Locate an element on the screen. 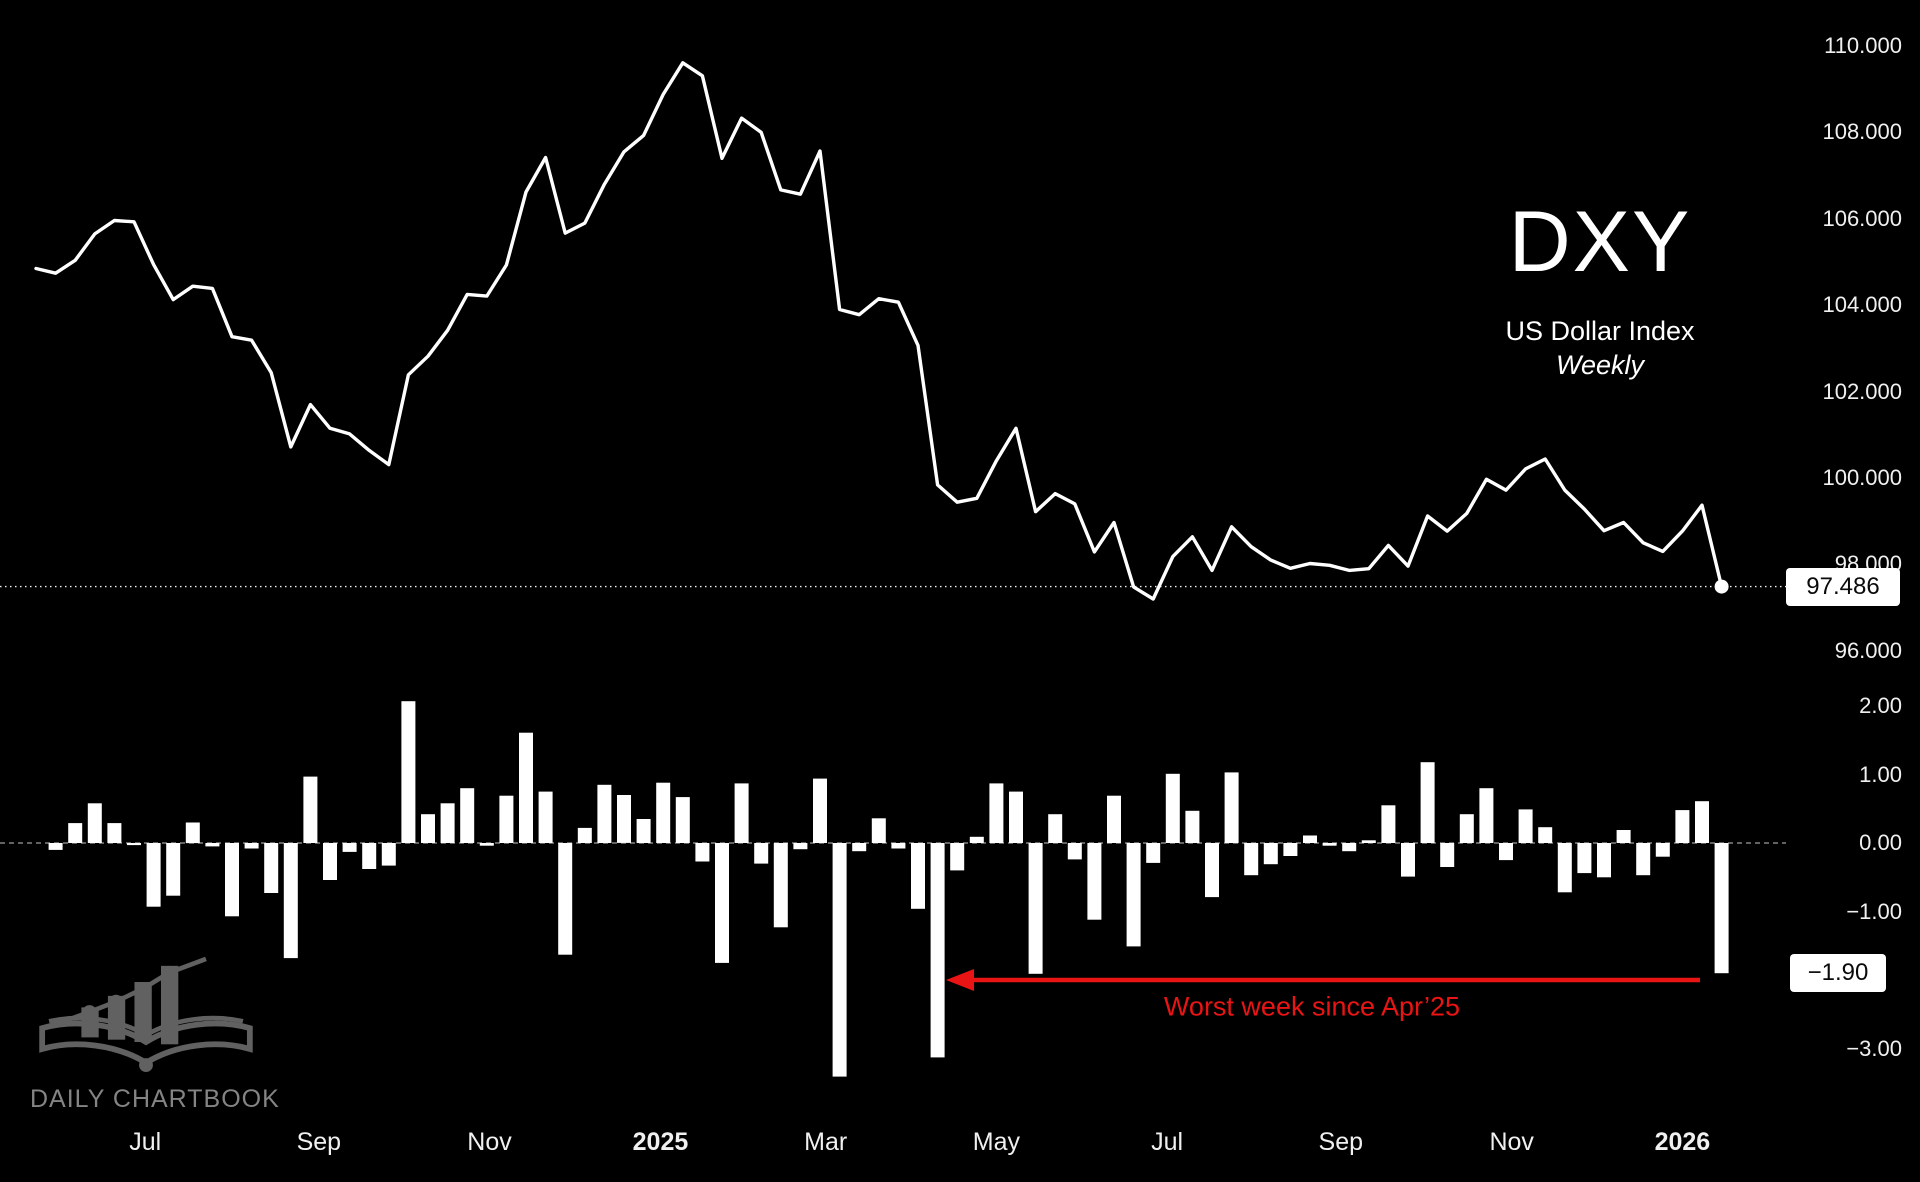 This screenshot has height=1182, width=1920. time-axis-tick: 2025 is located at coordinates (660, 1142).